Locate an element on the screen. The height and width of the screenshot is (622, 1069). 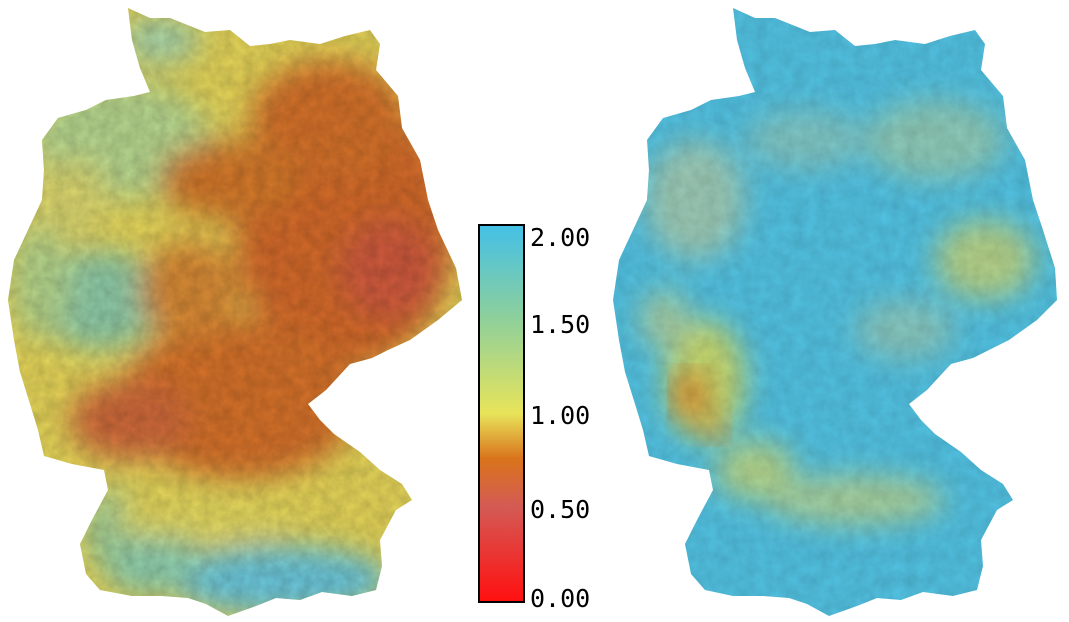
colorbar-tick-label: 1.50 is located at coordinates (560, 324).